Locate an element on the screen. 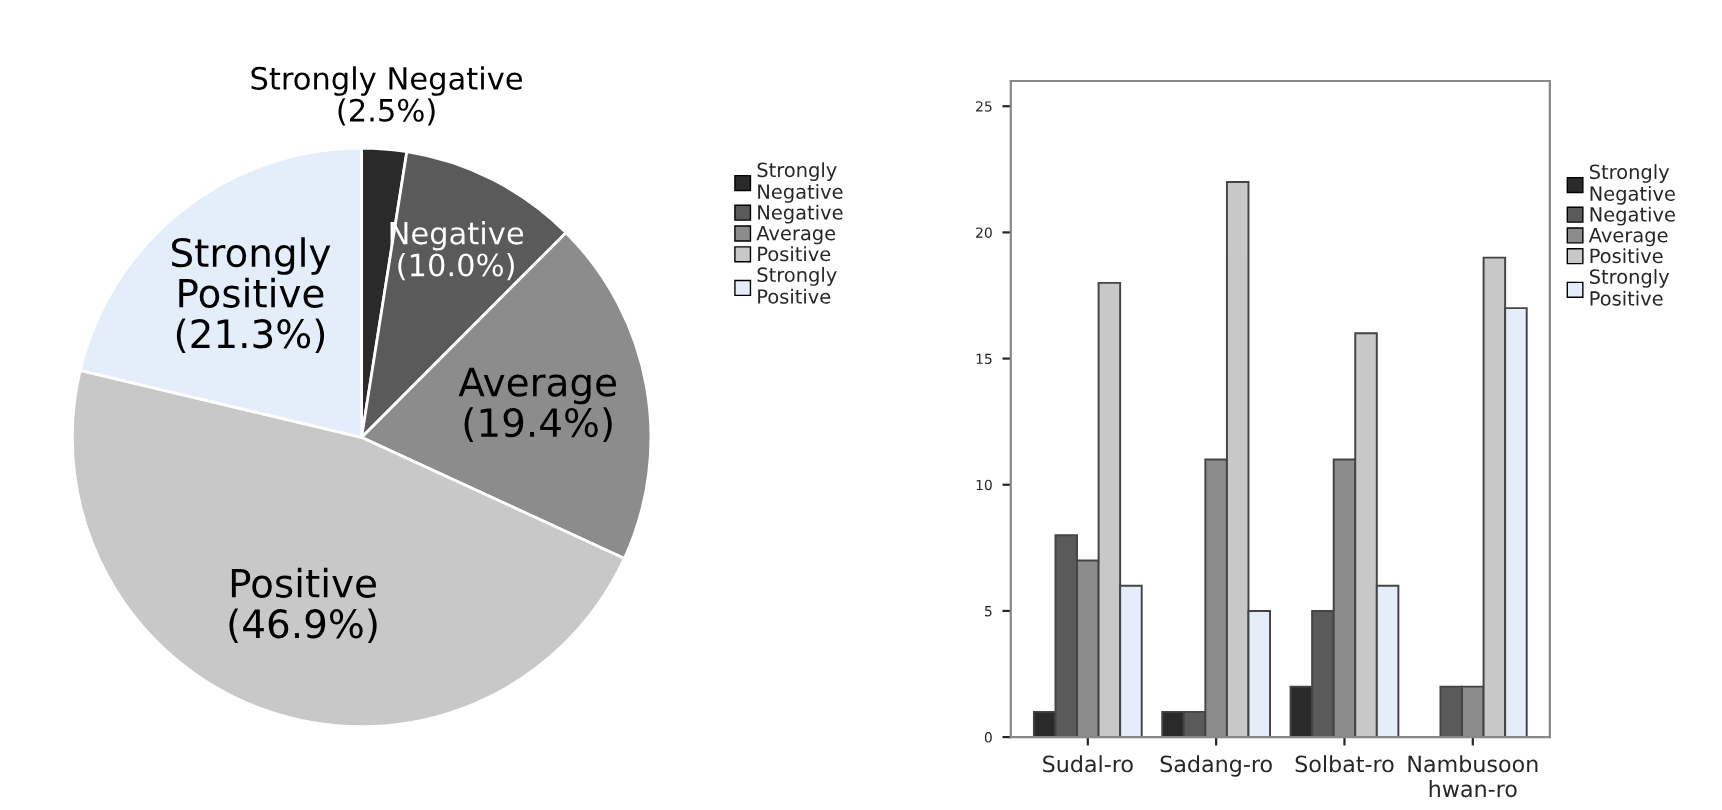  data-label: (2.5%) is located at coordinates (386, 112).